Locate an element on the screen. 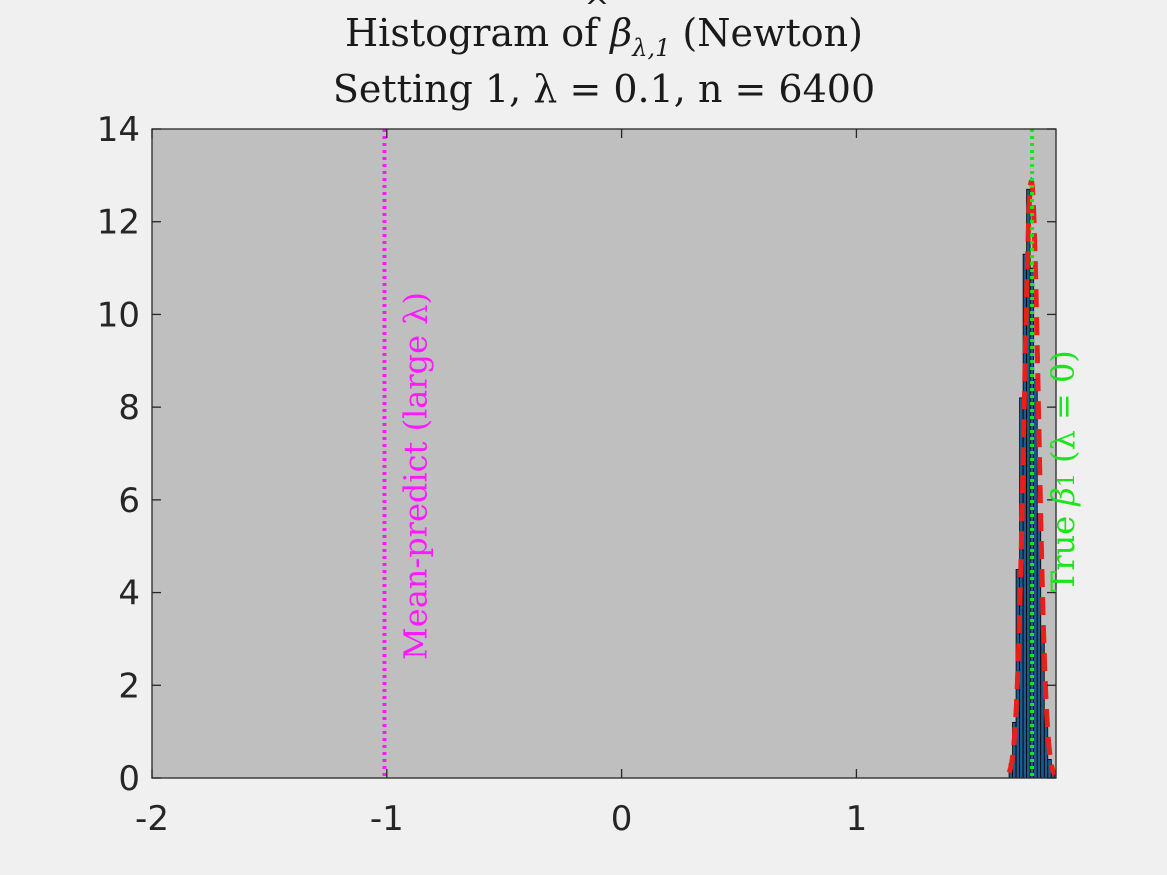 The width and height of the screenshot is (1167, 875). density-curve is located at coordinates (1031, 476).